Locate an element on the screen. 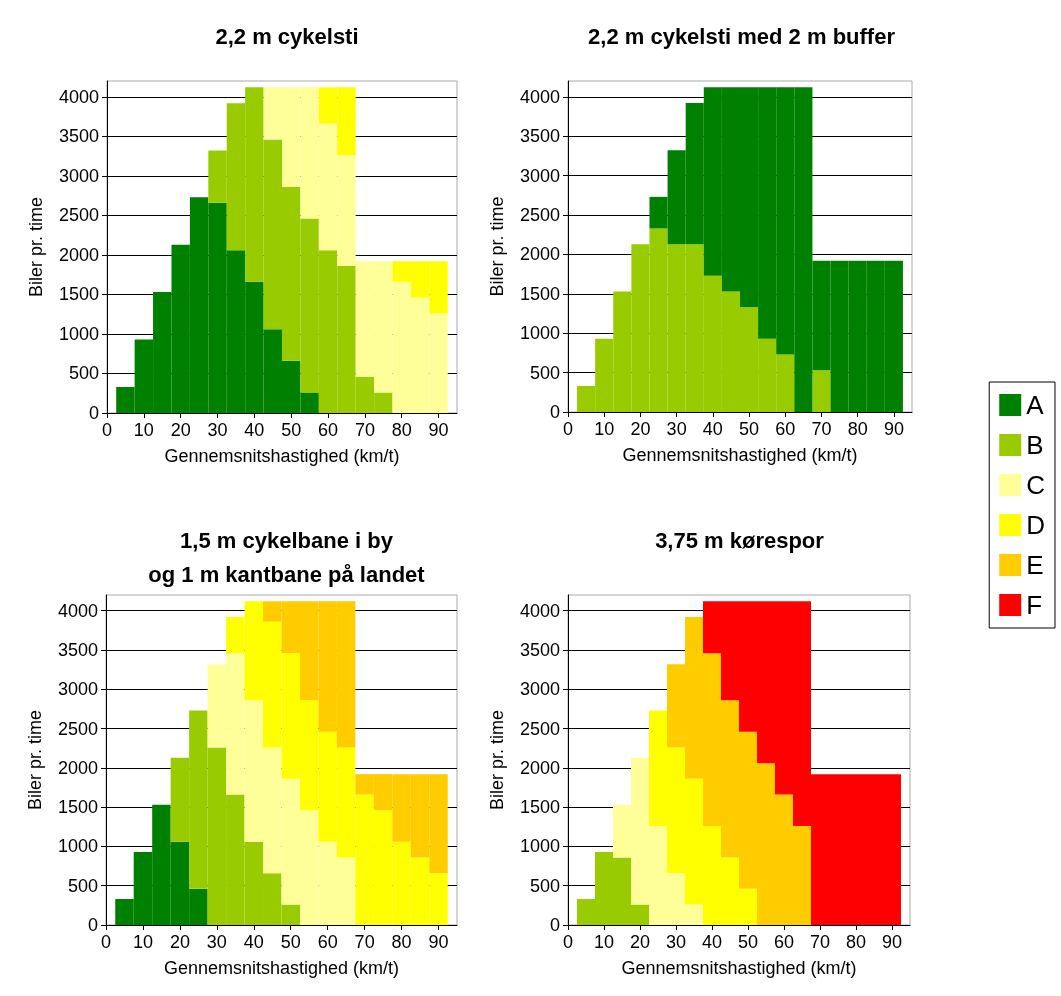  legend-label: E is located at coordinates (1035, 565).